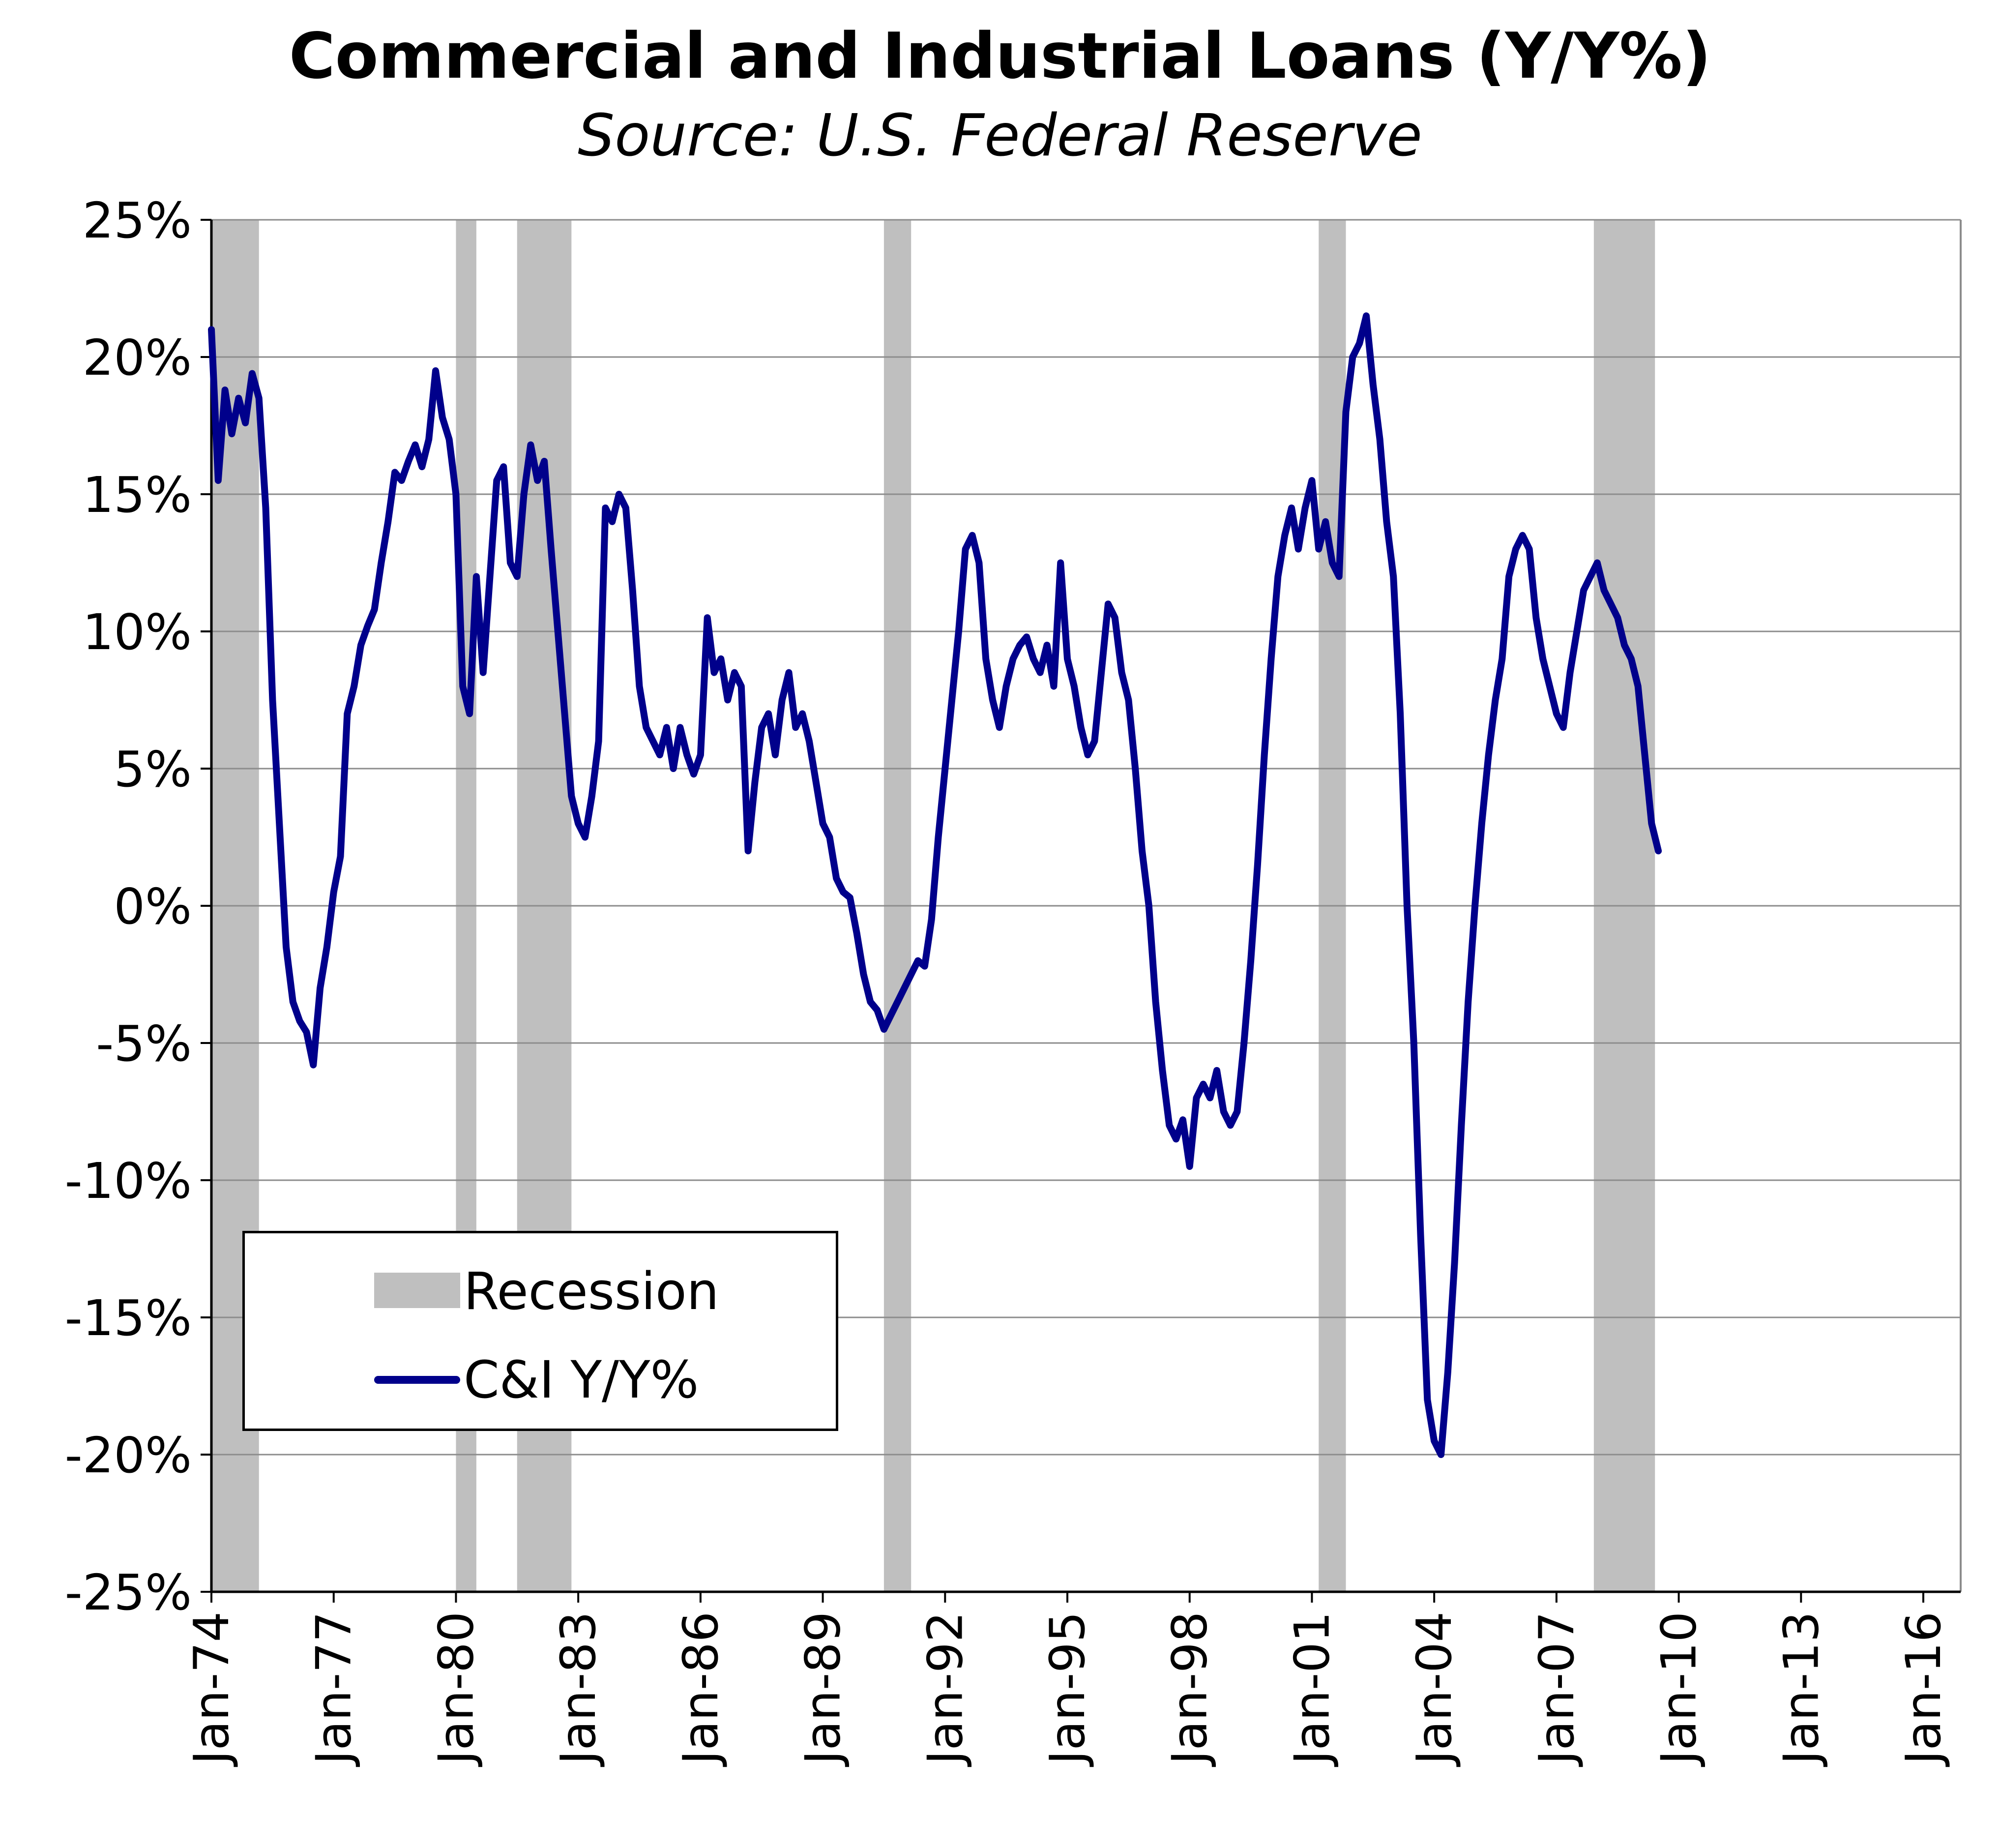 This screenshot has height=1848, width=2000. Describe the element at coordinates (128, 1592) in the screenshot. I see `y-tick-label: -25%` at that location.